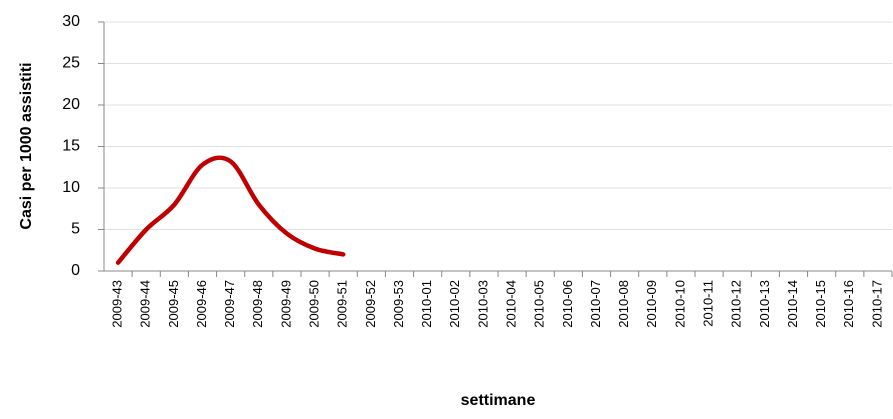 Image resolution: width=893 pixels, height=419 pixels. I want to click on x-tick-label: 2009-50, so click(314, 304).